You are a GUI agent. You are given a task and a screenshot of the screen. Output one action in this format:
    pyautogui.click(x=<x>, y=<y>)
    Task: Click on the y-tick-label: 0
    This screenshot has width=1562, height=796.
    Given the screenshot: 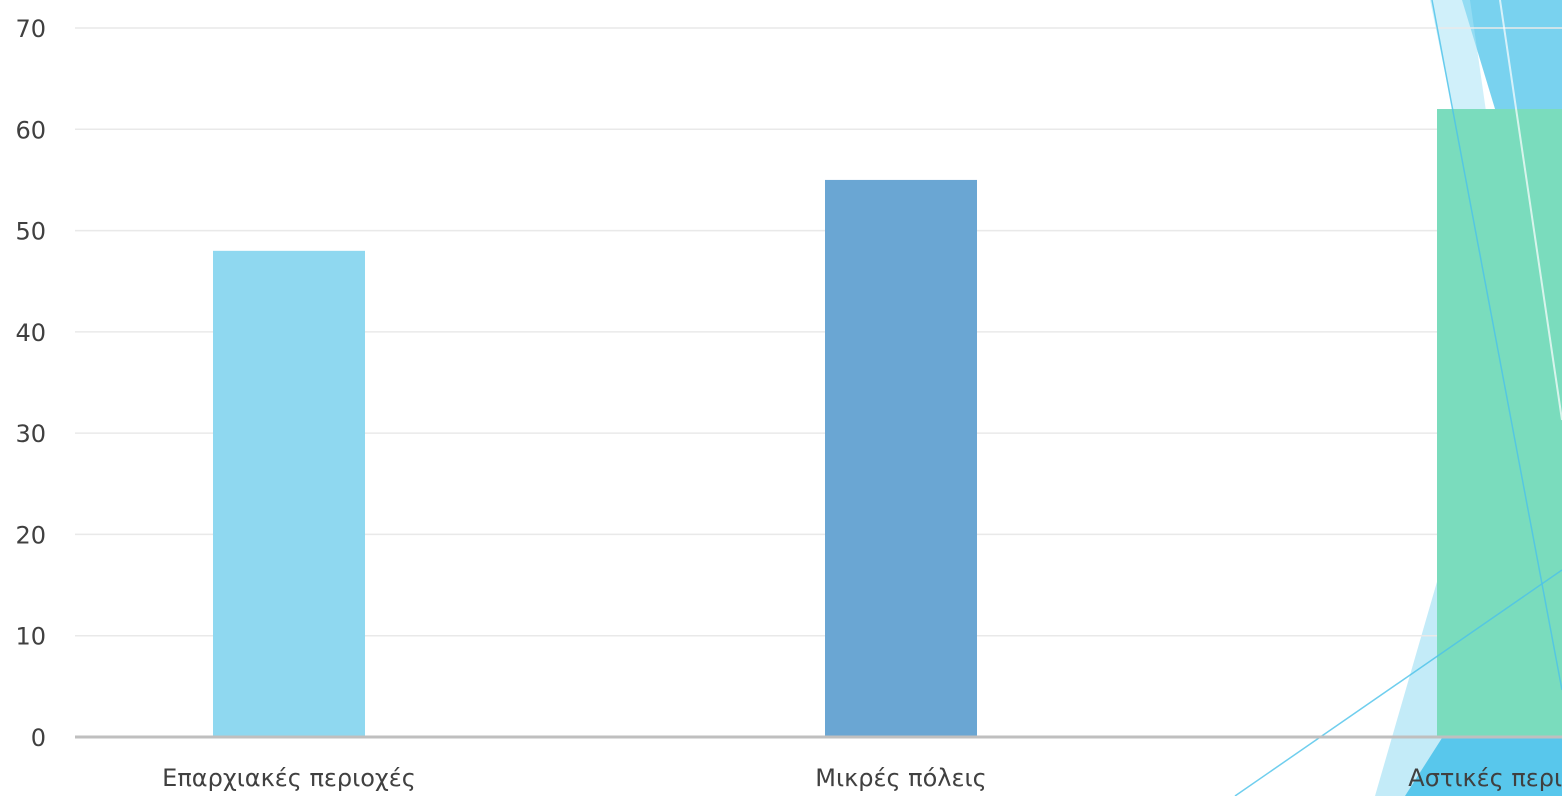 What is the action you would take?
    pyautogui.click(x=38, y=738)
    